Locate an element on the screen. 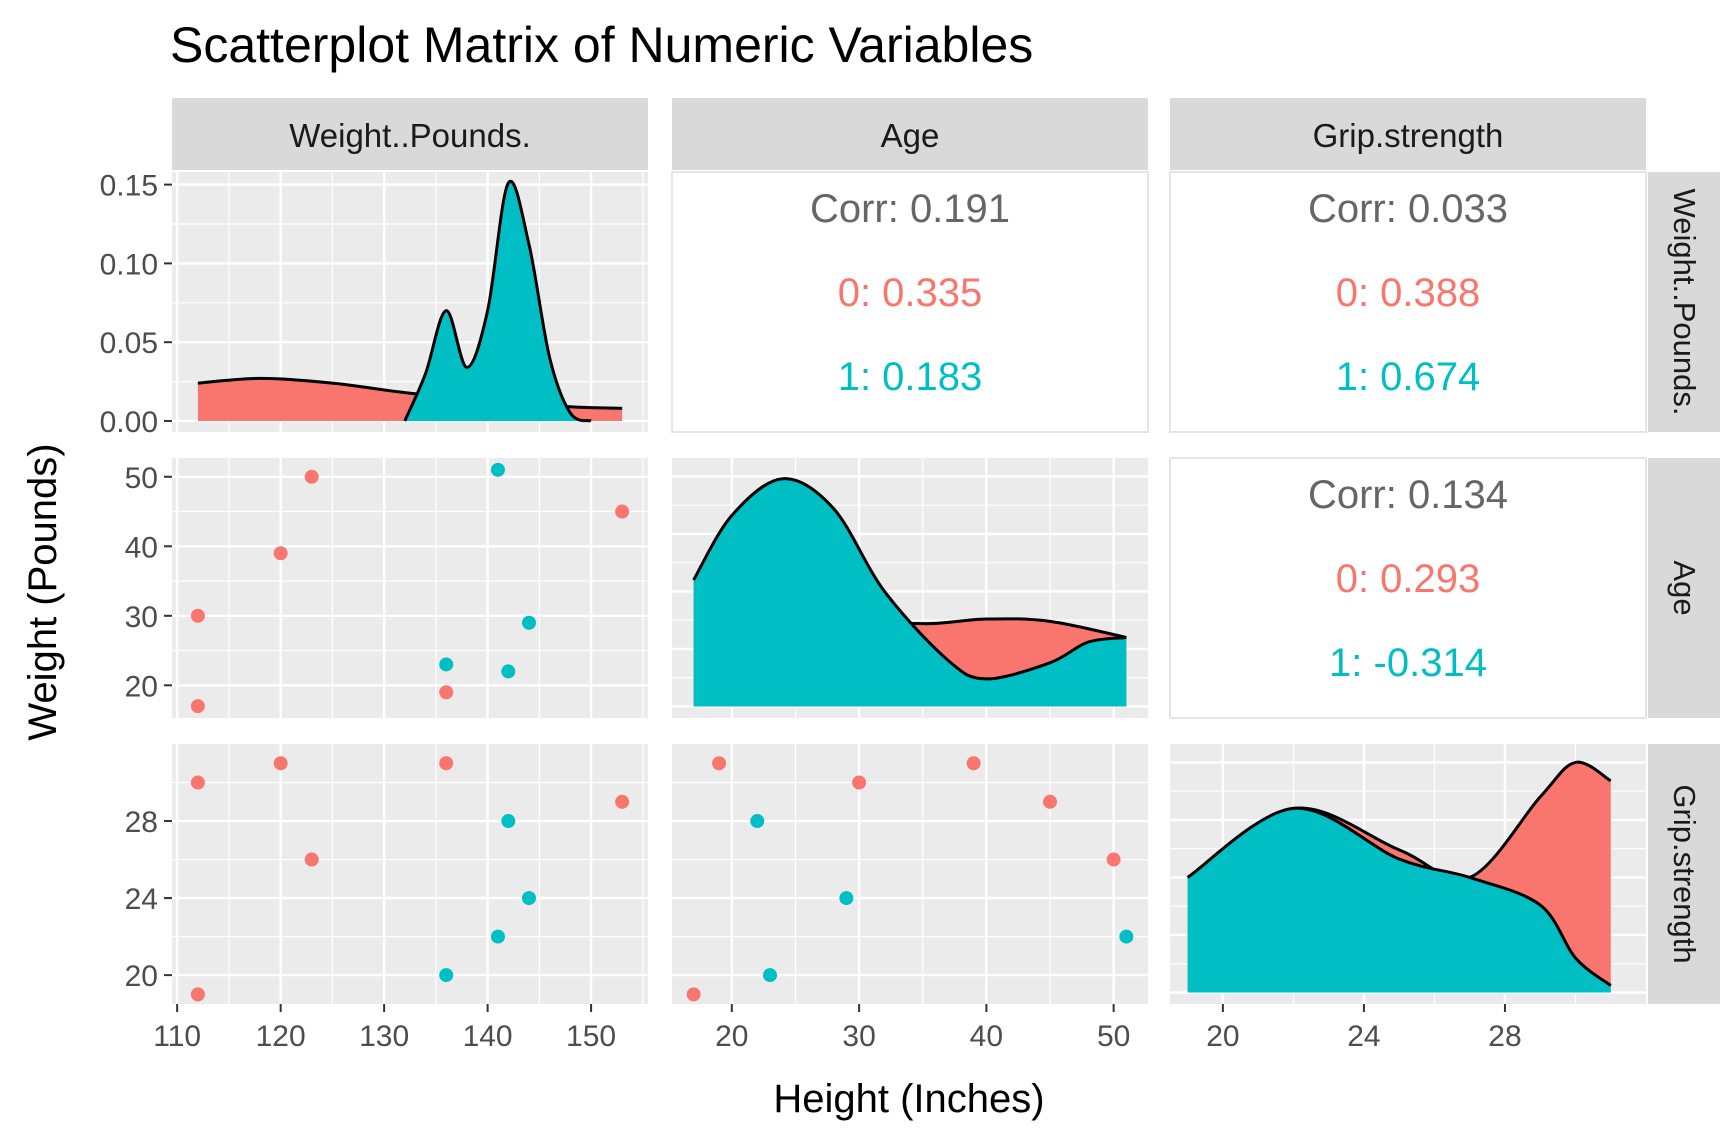 The width and height of the screenshot is (1720, 1132). y-tick-label: 28 is located at coordinates (141, 822).